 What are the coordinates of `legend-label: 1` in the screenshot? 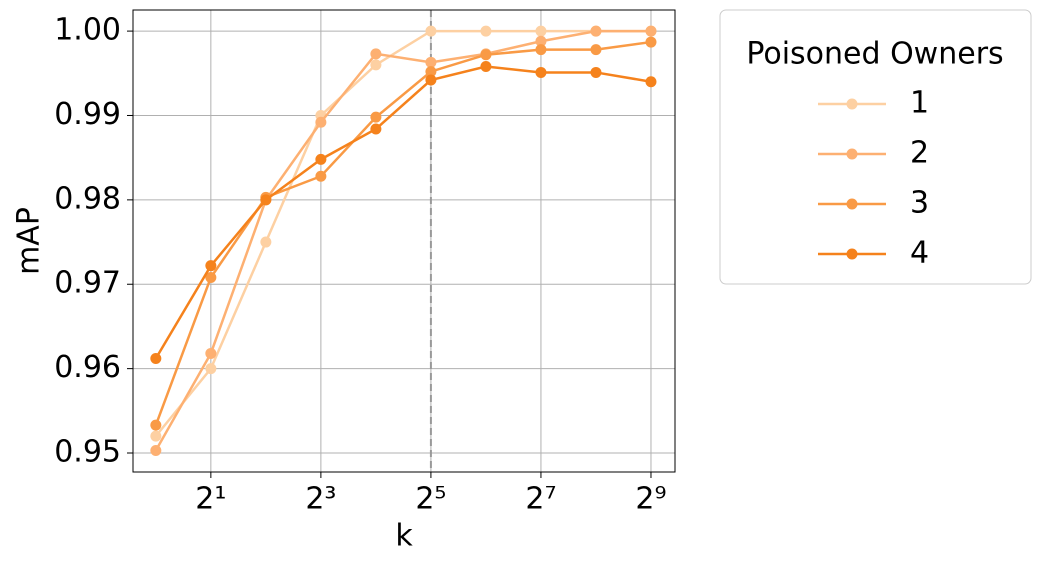 It's located at (919, 103).